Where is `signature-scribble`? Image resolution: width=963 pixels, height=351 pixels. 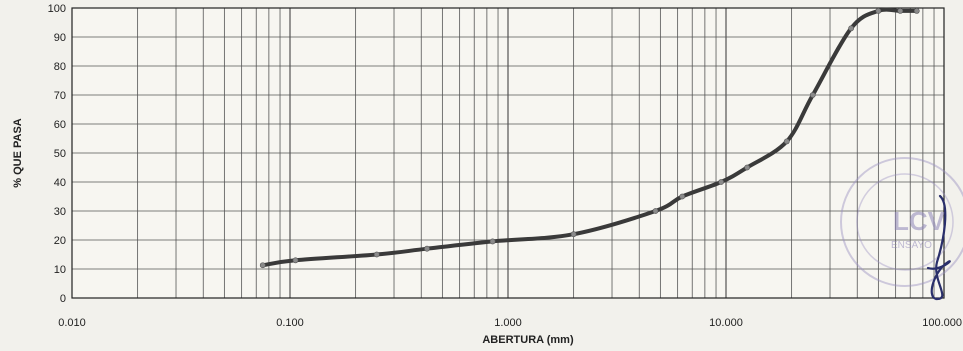
signature-scribble is located at coordinates (938, 247).